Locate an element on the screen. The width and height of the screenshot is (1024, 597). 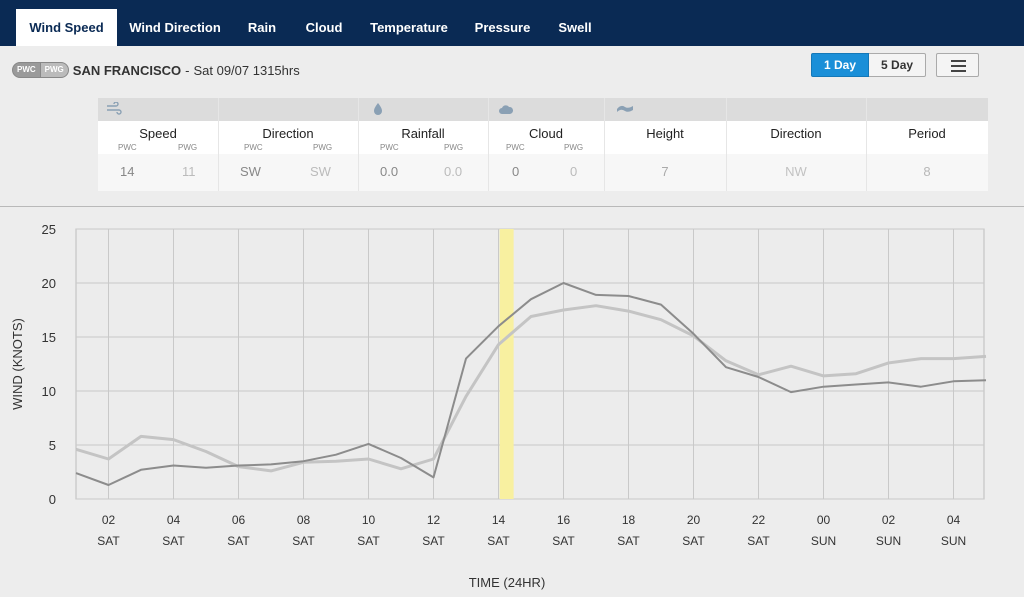
direction-pwc-label: PWC is located at coordinates (253, 147).